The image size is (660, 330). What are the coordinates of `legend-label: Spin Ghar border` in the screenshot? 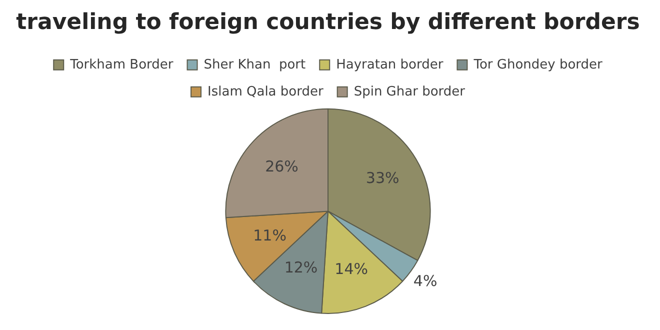 It's located at (410, 92).